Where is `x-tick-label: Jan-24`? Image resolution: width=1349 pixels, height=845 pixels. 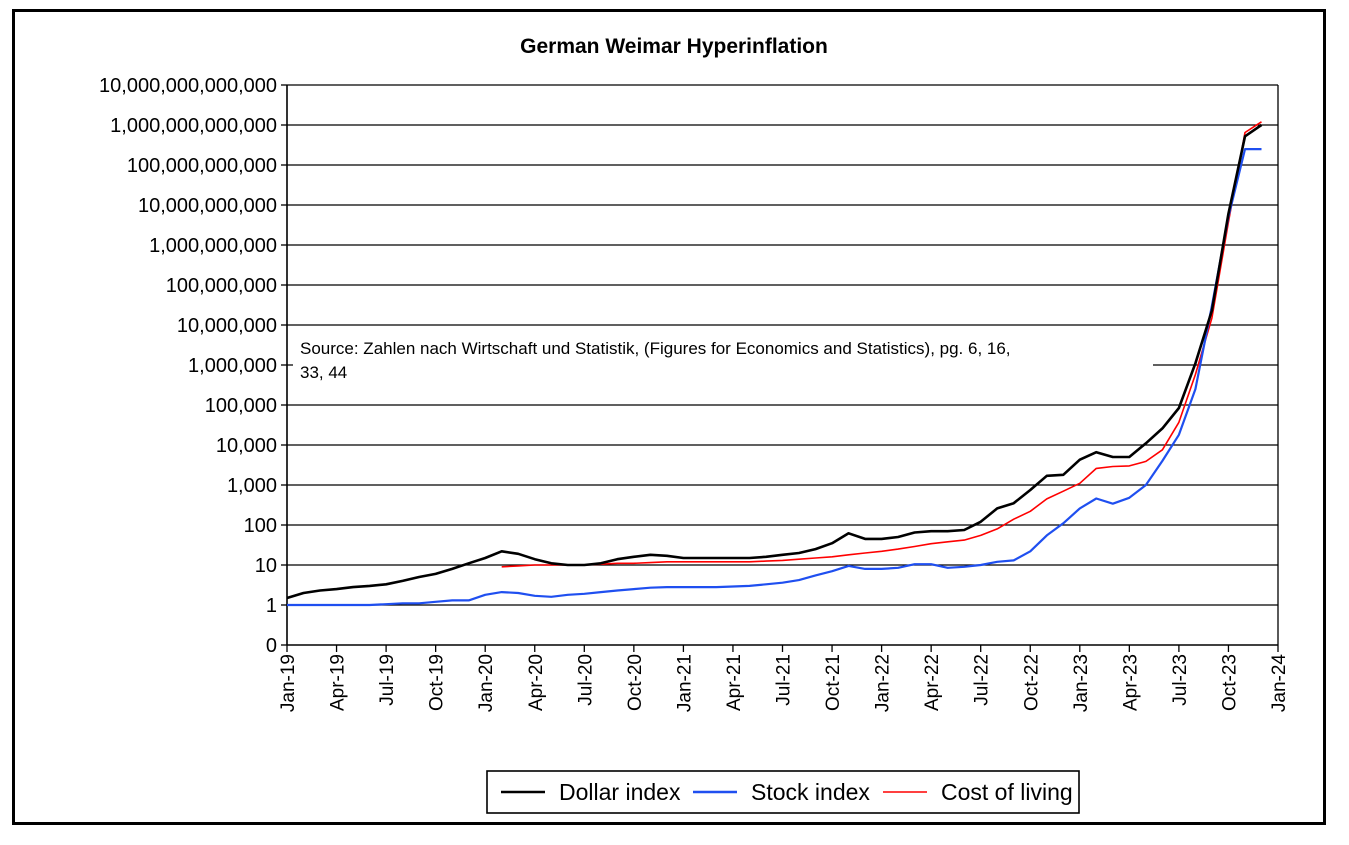
x-tick-label: Jan-24 is located at coordinates (1279, 683).